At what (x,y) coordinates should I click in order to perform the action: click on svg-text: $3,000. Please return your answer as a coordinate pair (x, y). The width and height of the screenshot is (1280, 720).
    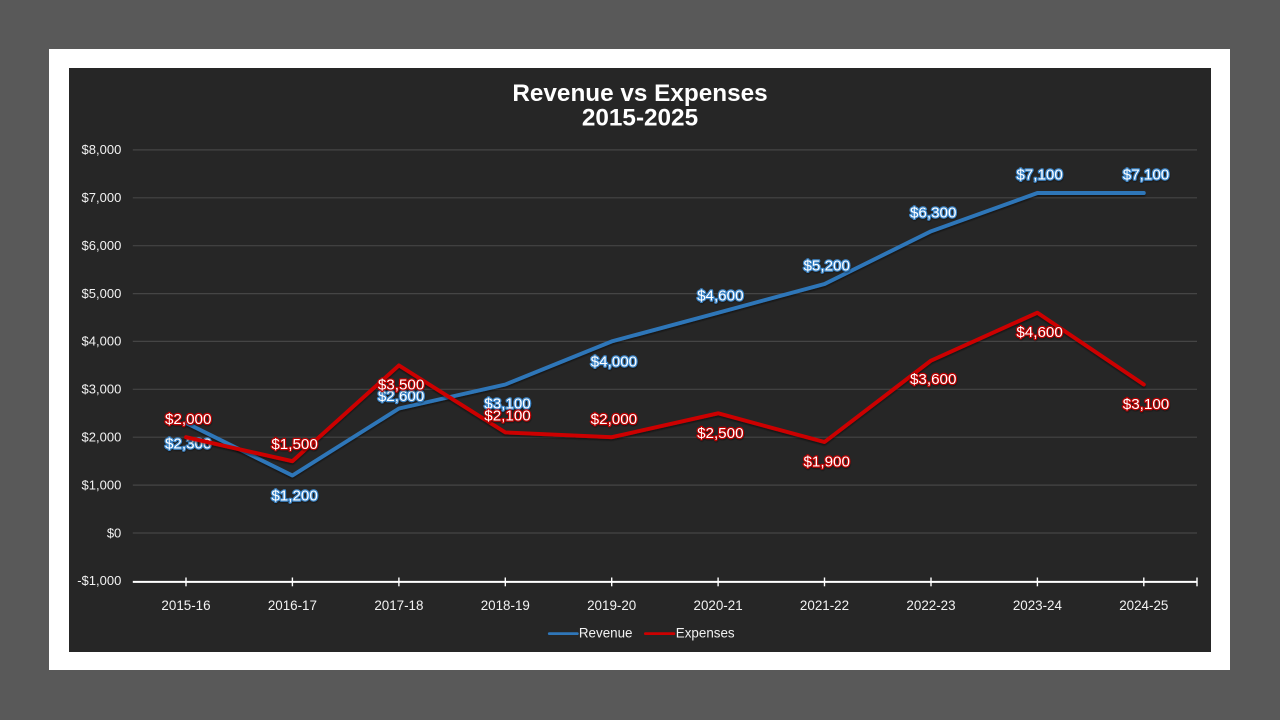
    Looking at the image, I should click on (101, 388).